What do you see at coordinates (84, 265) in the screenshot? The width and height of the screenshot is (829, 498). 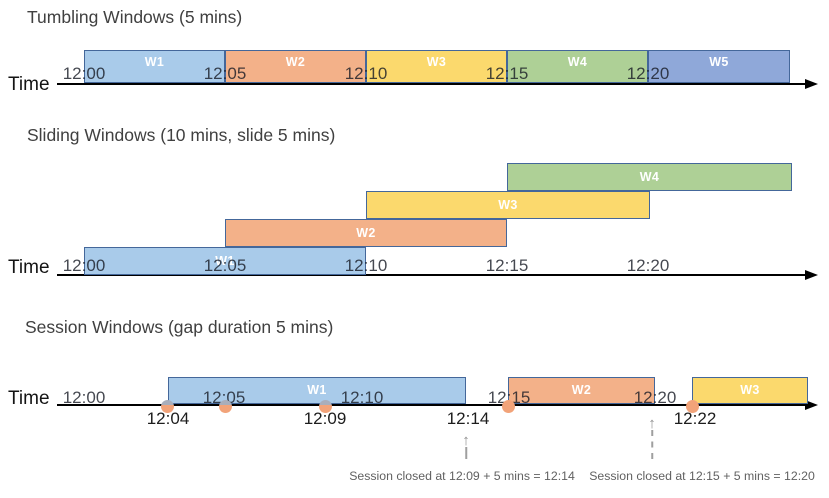 I see `sliding-tick: 12:00` at bounding box center [84, 265].